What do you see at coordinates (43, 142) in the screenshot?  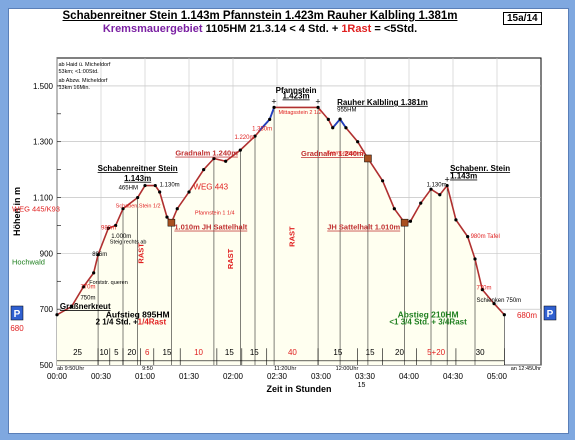 I see `y-tick-label: 1.300` at bounding box center [43, 142].